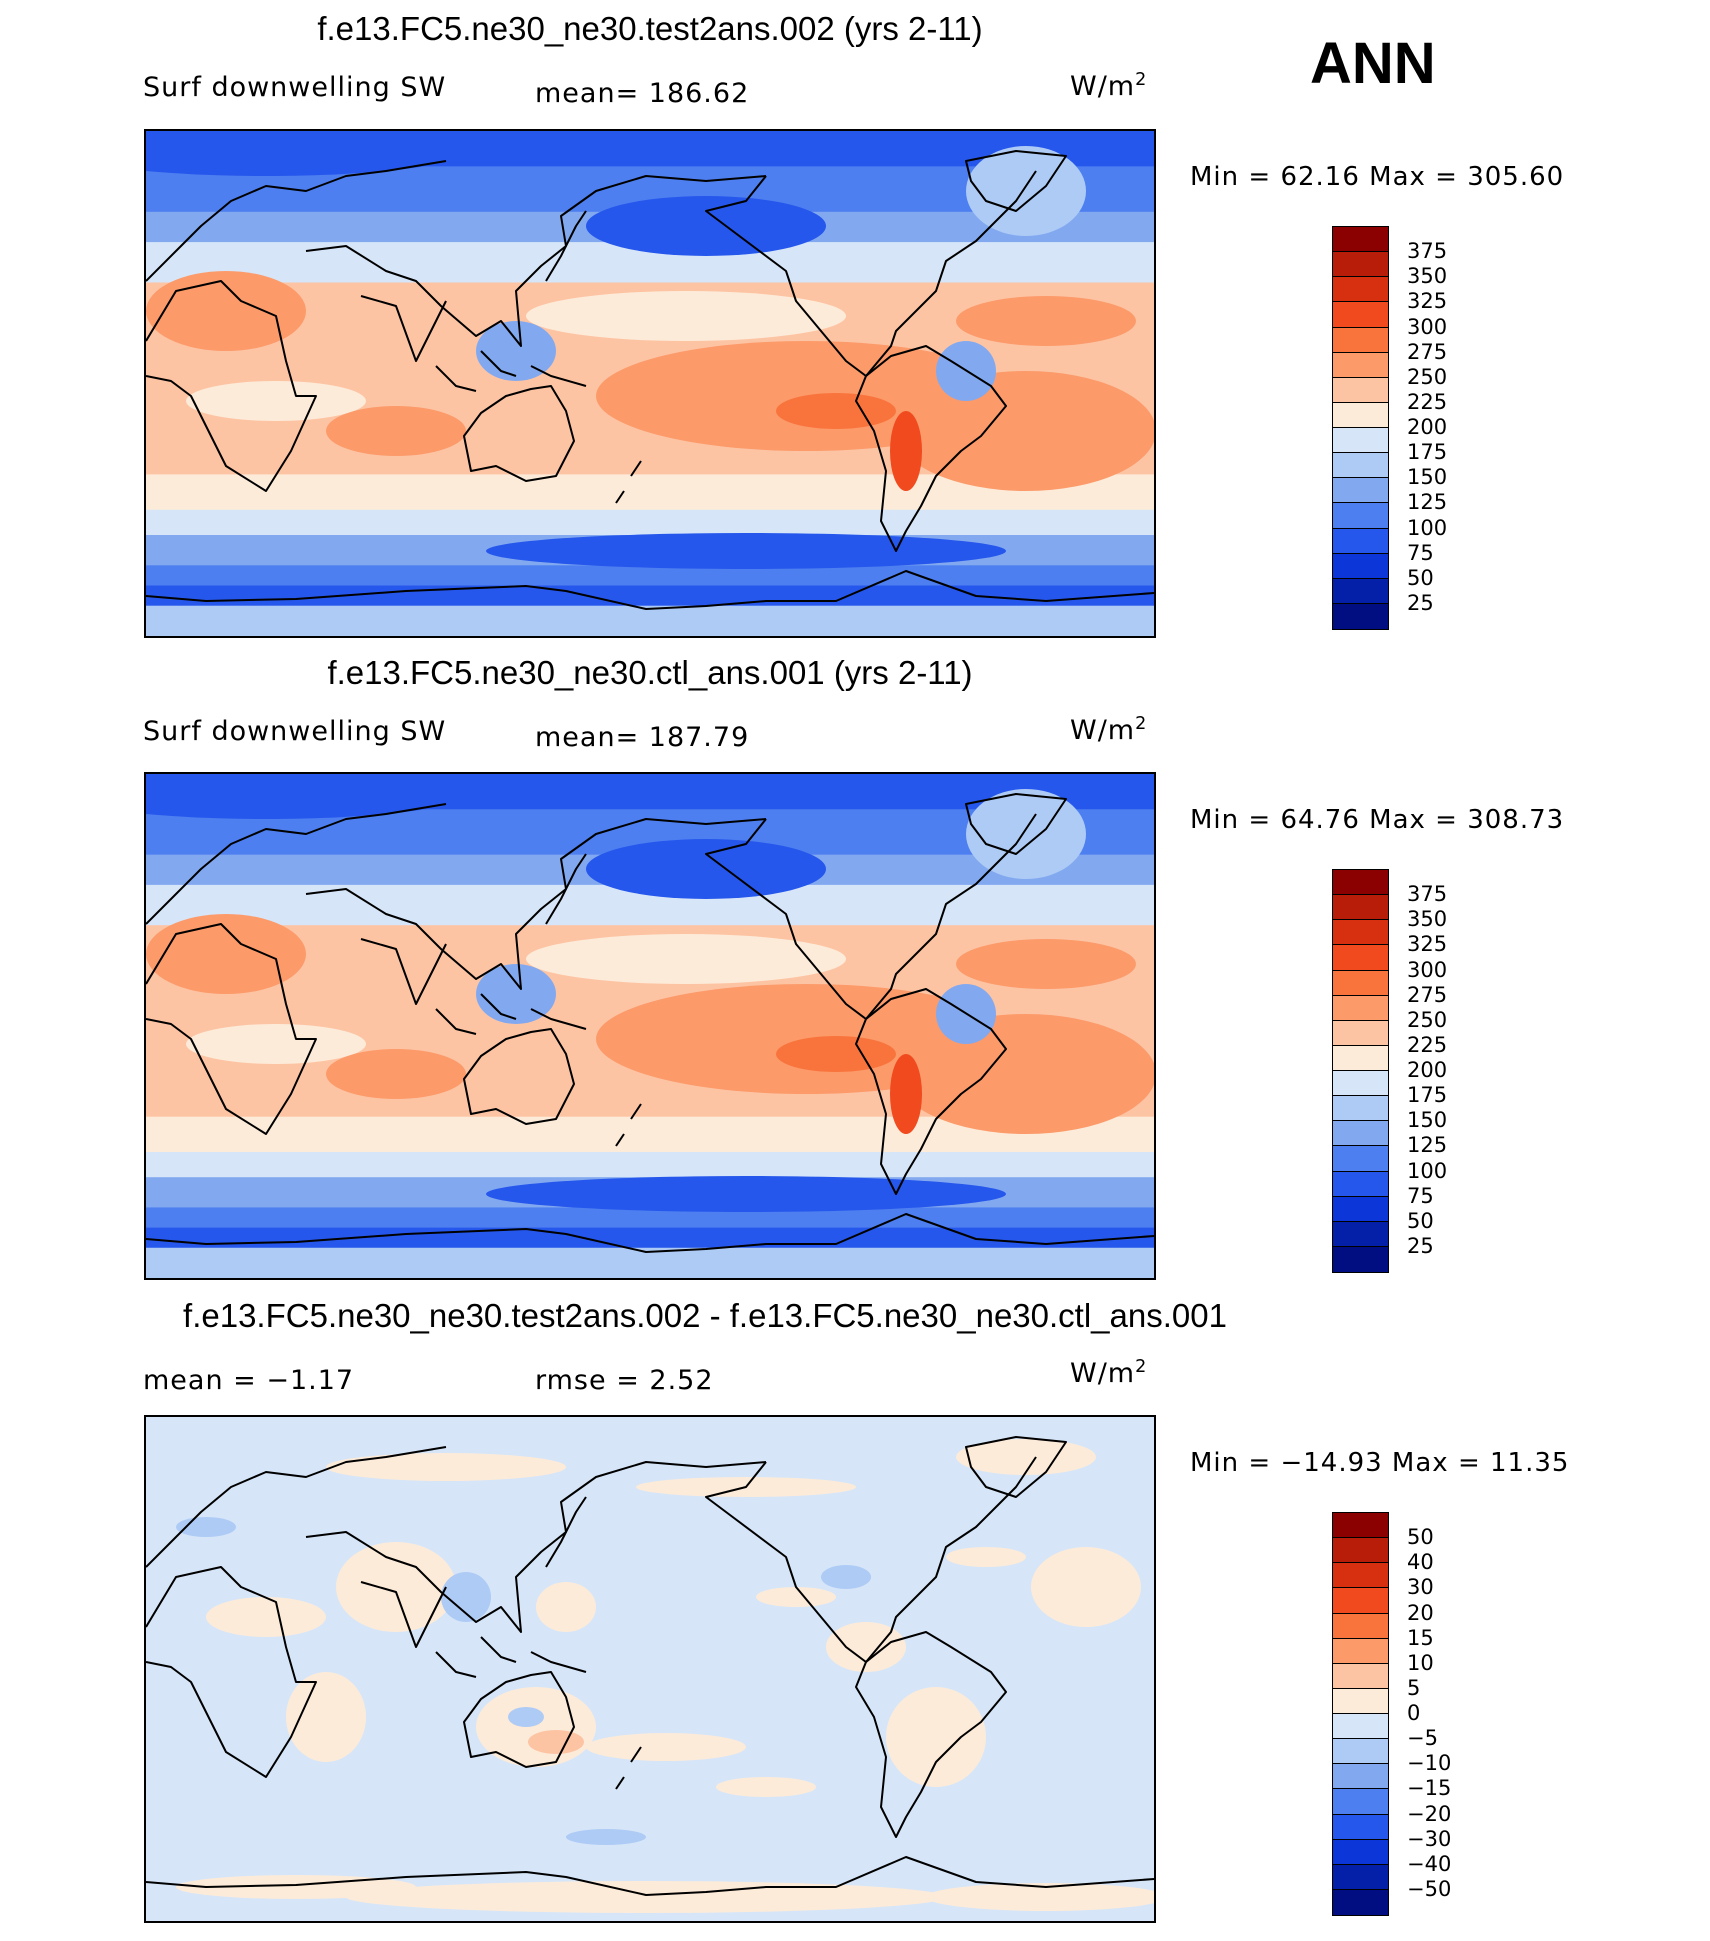 The height and width of the screenshot is (1941, 1710). I want to click on colorbar-label: 325, so click(1427, 301).